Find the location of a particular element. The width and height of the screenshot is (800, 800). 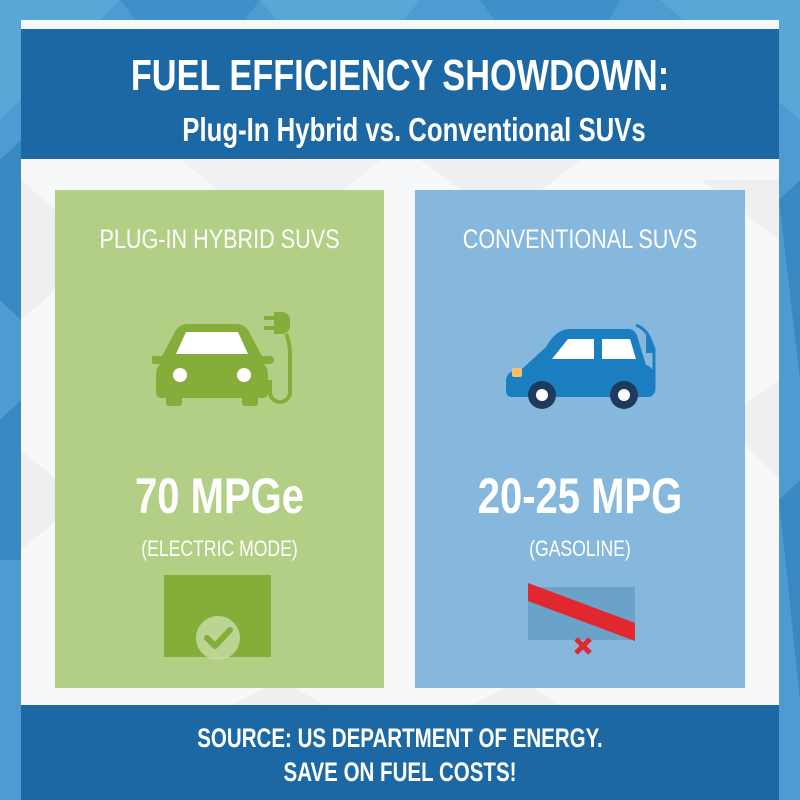

mpg-value: 70 MPGe is located at coordinates (219, 496).